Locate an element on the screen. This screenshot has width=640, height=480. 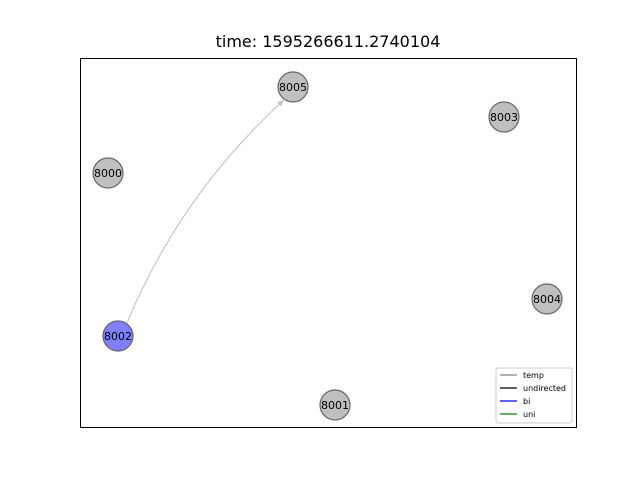
node-8005: 8005 is located at coordinates (293, 87).